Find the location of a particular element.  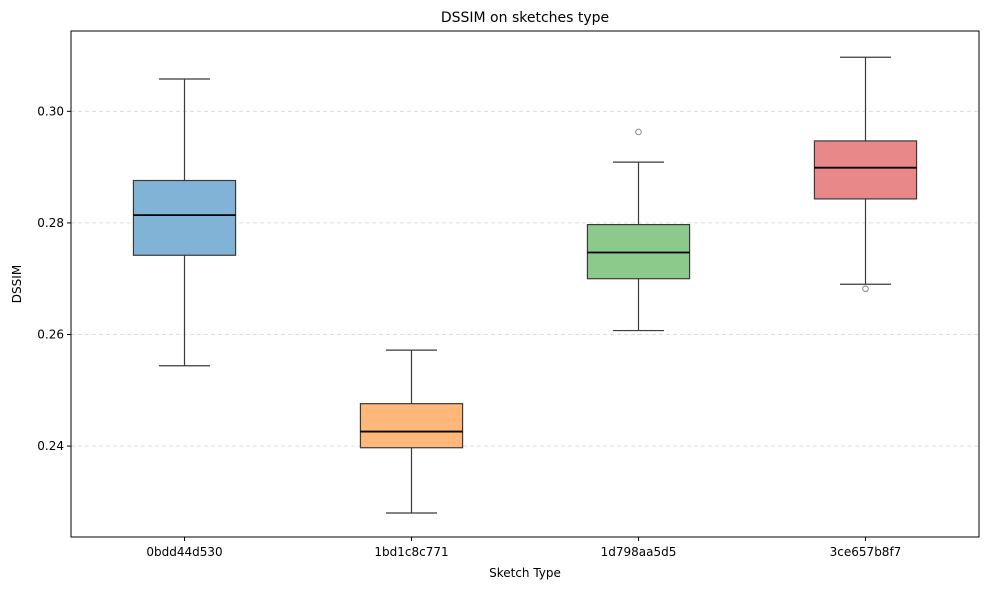

box-1d798aa5d5 is located at coordinates (638, 230).